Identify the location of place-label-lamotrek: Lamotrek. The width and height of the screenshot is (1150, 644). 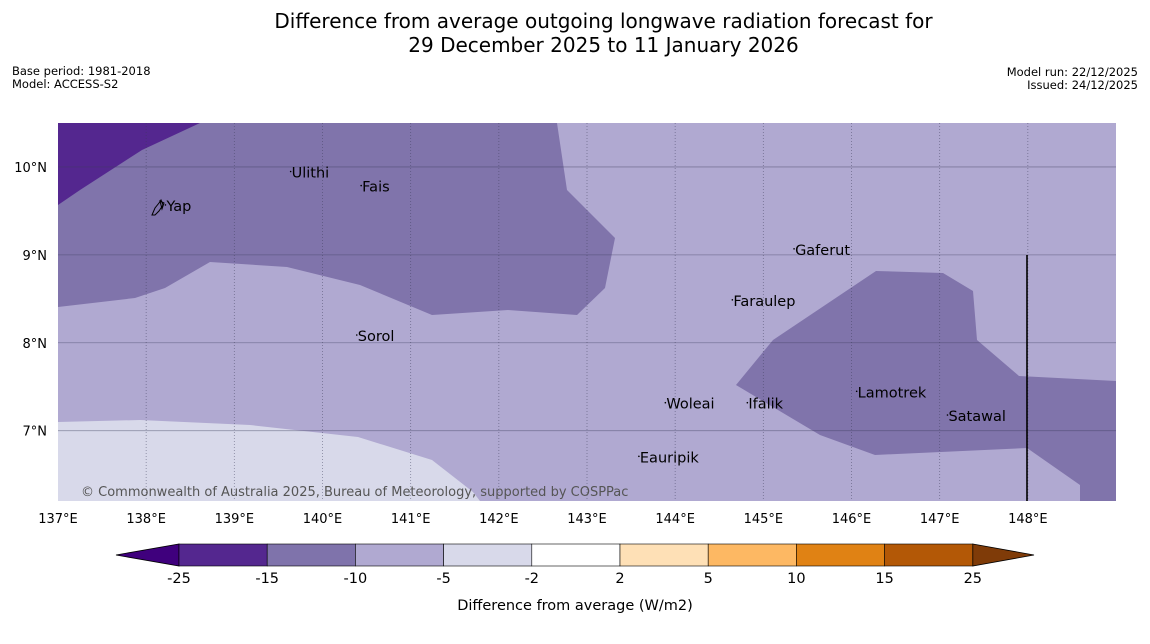
(892, 393).